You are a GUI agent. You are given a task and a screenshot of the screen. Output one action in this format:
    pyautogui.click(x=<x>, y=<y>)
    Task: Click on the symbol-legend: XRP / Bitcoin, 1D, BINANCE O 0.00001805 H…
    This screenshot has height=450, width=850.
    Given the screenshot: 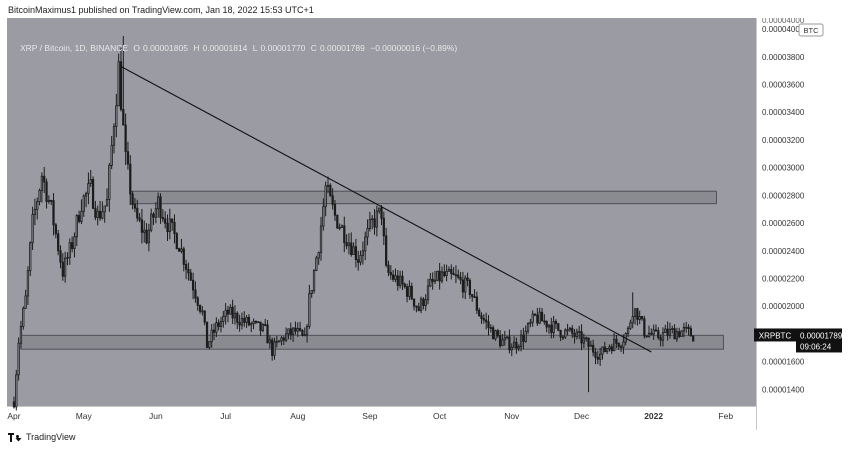 What is the action you would take?
    pyautogui.click(x=240, y=48)
    